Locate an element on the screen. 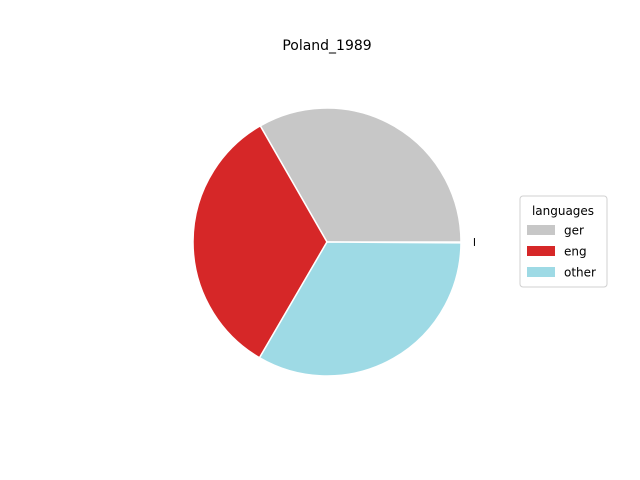  legend-label-ger: ger is located at coordinates (574, 231).